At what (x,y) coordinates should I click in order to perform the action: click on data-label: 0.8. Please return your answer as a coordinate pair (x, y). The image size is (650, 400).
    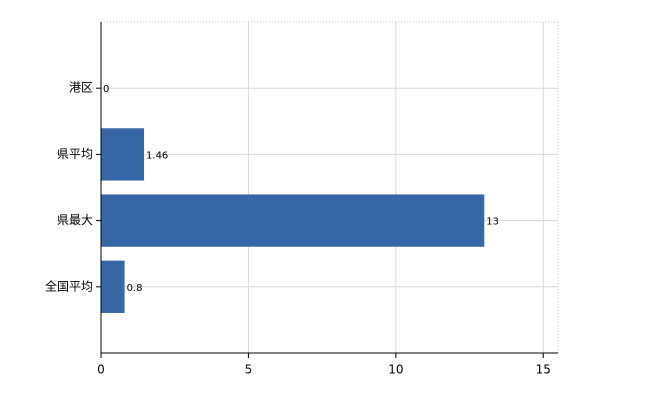
    Looking at the image, I should click on (135, 288).